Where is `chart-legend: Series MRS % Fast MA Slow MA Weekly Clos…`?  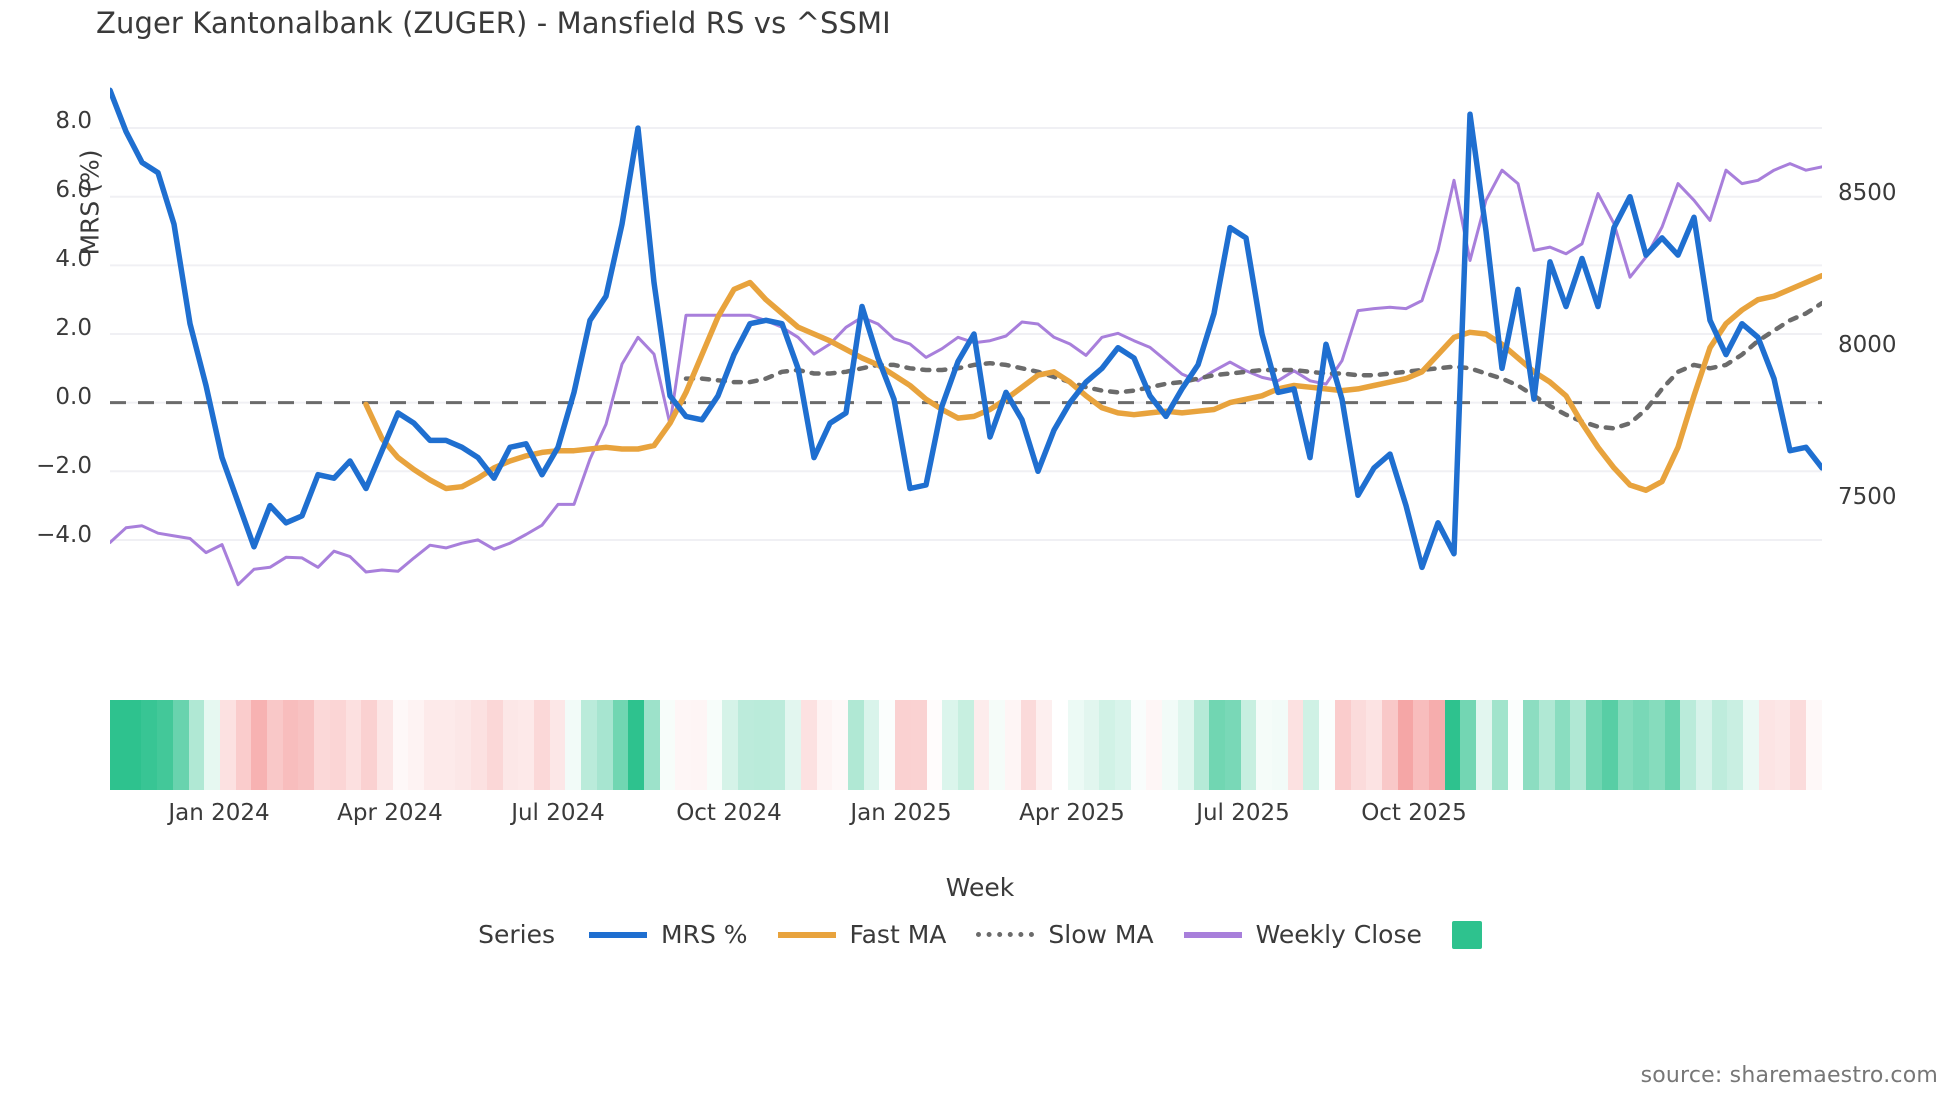
chart-legend: Series MRS % Fast MA Slow MA Weekly Clos… is located at coordinates (980, 934).